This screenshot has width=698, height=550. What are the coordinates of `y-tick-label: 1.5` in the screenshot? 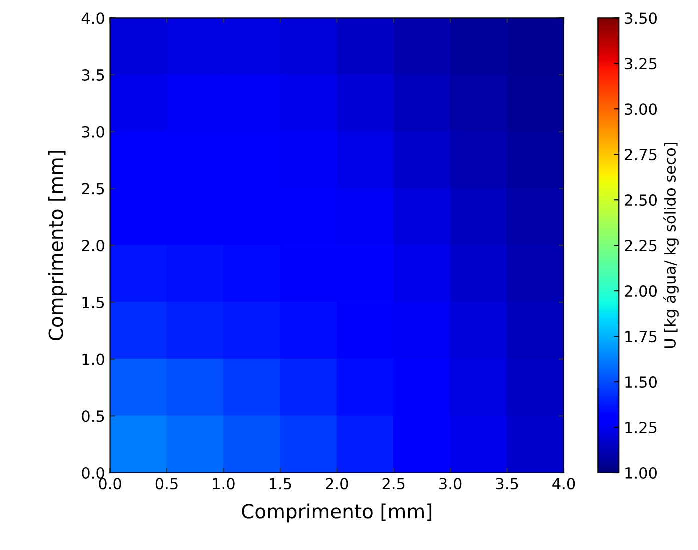 It's located at (93, 302).